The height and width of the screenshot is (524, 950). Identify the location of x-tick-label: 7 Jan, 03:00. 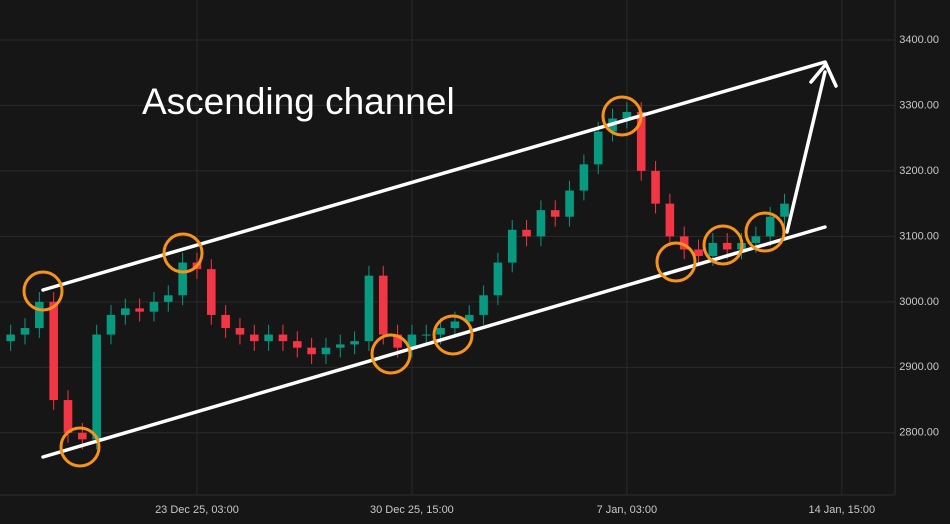
(627, 510).